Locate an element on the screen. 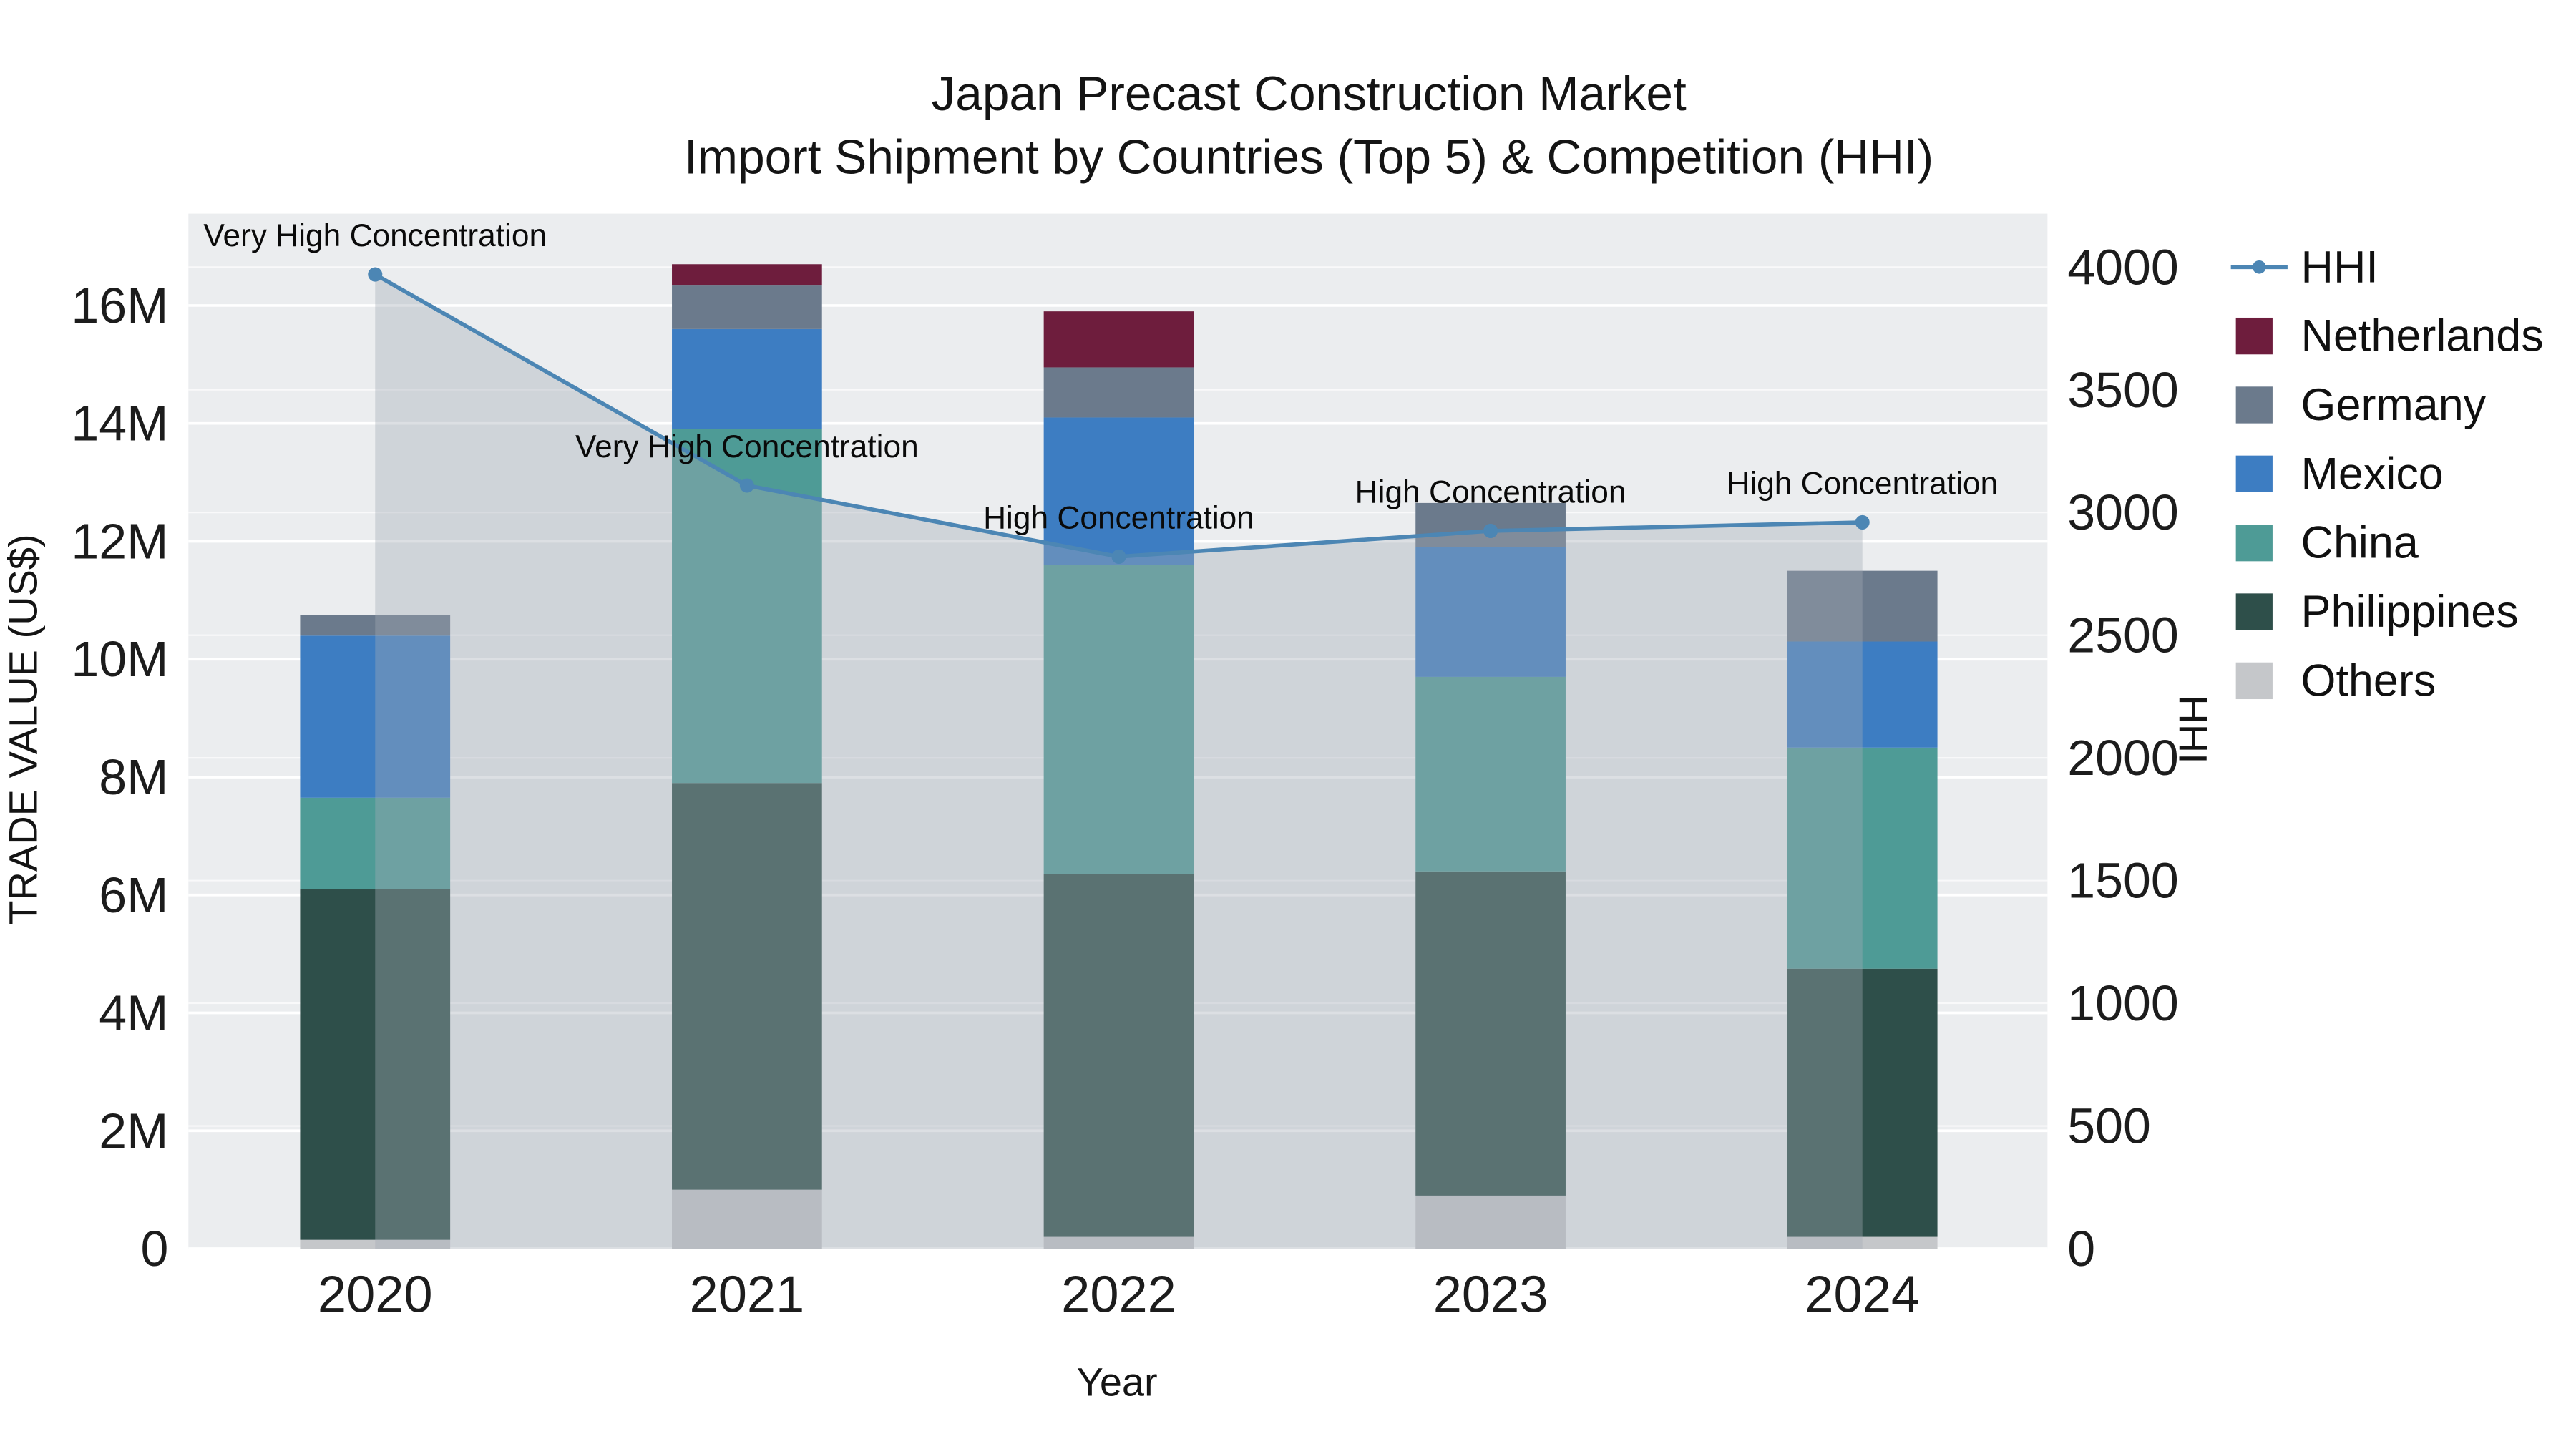  bar-segment-netherlands-2021 is located at coordinates (747, 275).